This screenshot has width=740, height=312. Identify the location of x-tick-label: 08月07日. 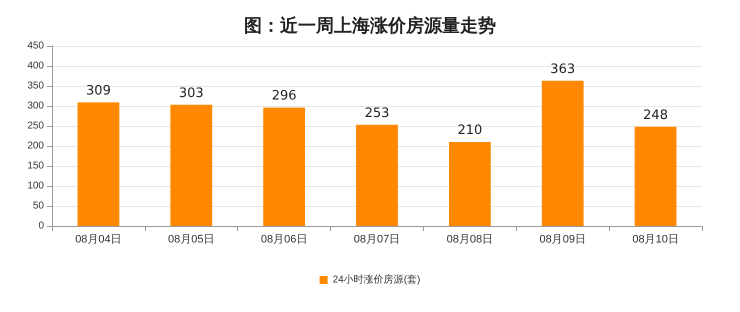
(377, 240).